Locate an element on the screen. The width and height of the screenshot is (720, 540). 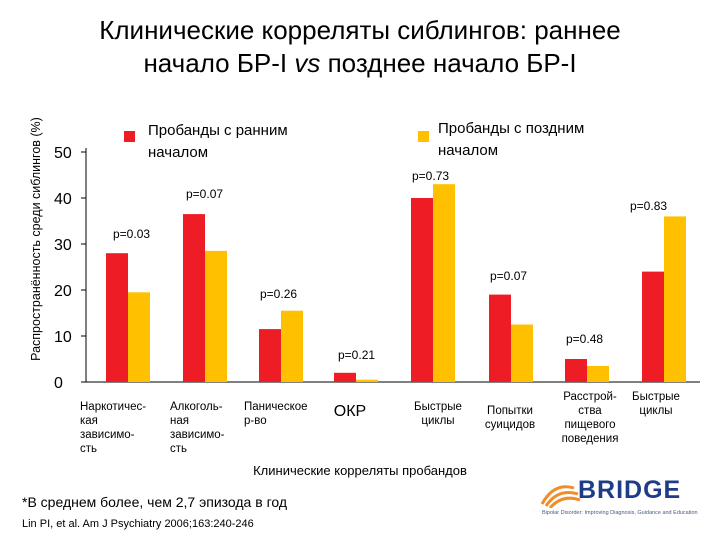
title-vs: vs is located at coordinates (307, 63).